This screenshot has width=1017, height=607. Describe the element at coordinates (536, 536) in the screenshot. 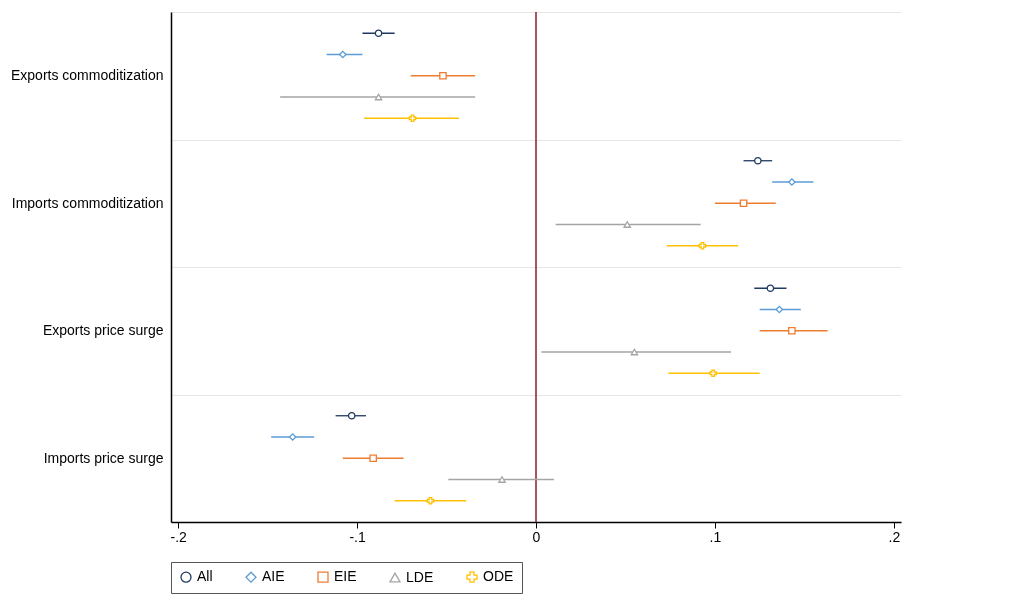

I see `x-tick-label: 0` at that location.